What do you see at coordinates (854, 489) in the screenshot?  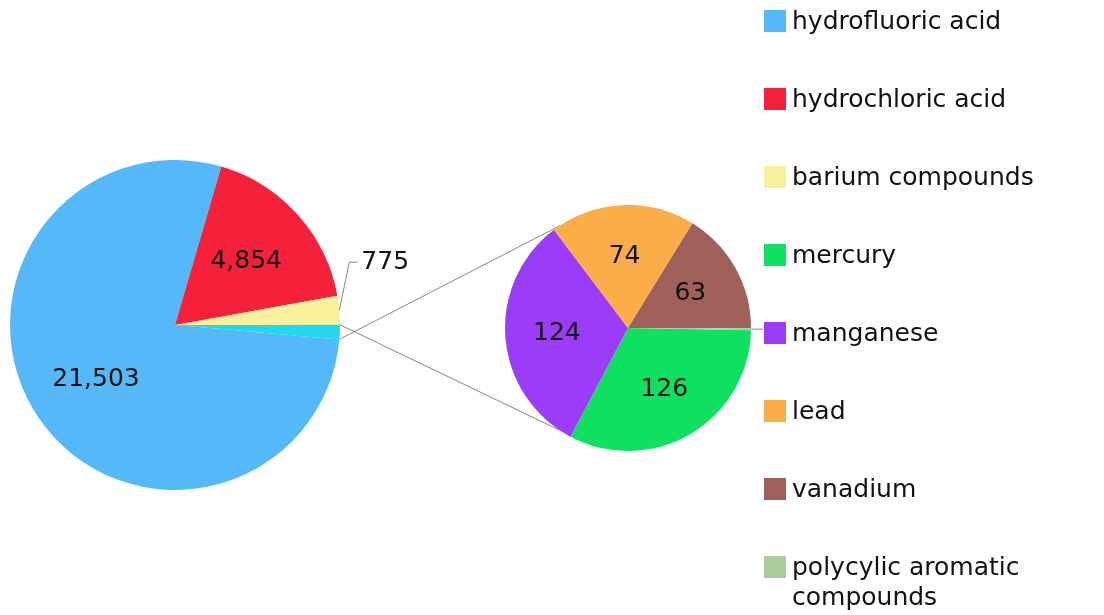 I see `legend-label: vanadium` at bounding box center [854, 489].